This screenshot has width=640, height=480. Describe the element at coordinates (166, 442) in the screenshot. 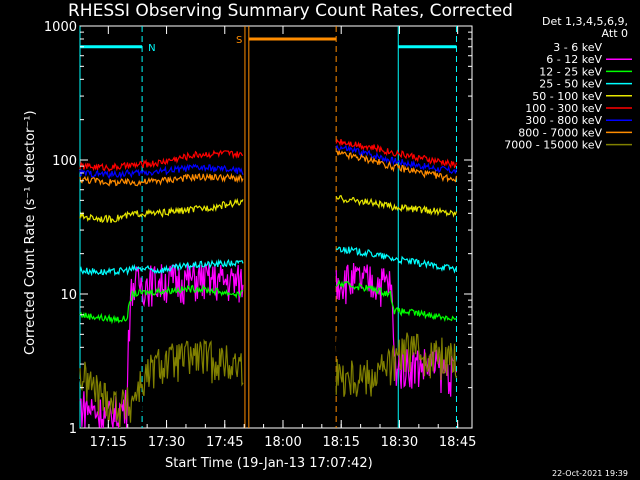

I see `x-tick-label: 17:30` at that location.